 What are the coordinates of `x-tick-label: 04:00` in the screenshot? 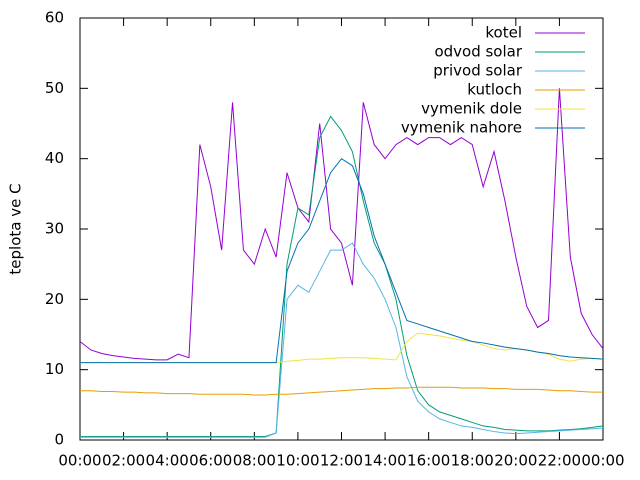 It's located at (167, 461).